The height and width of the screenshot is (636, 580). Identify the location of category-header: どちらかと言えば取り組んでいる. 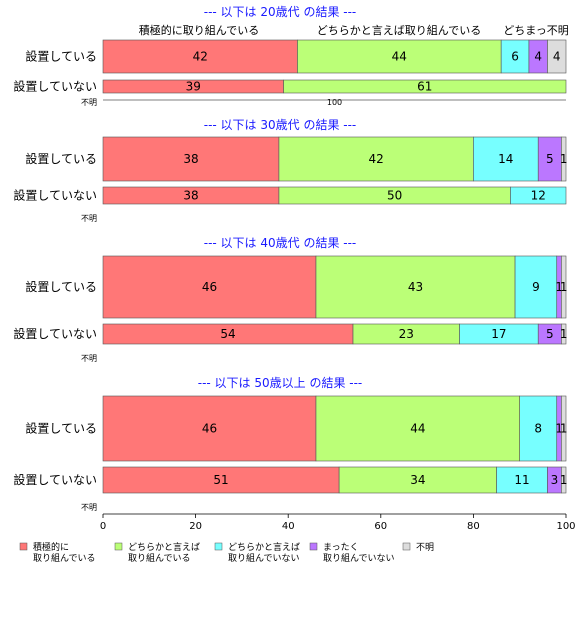
(399, 30).